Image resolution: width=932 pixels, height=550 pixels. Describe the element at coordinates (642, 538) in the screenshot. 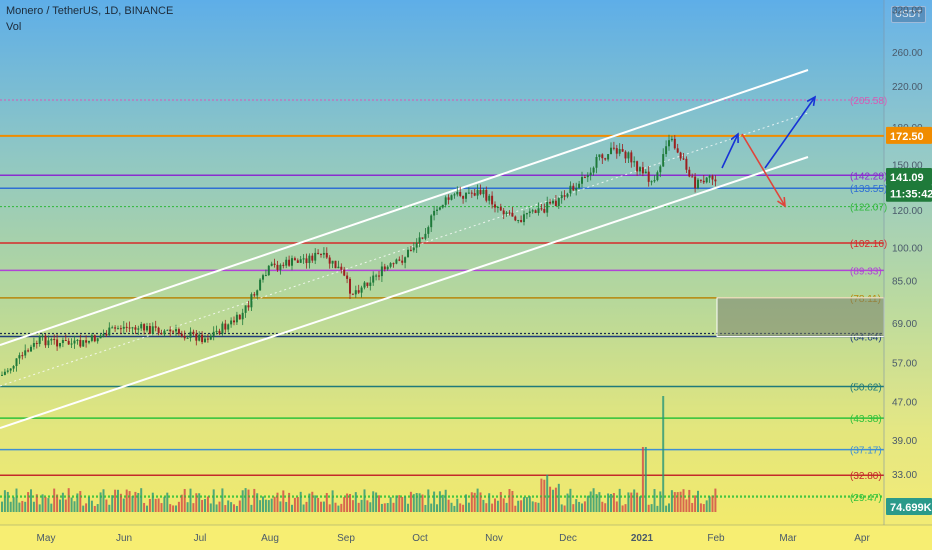

I see `x-tick-label-8: 2021` at that location.